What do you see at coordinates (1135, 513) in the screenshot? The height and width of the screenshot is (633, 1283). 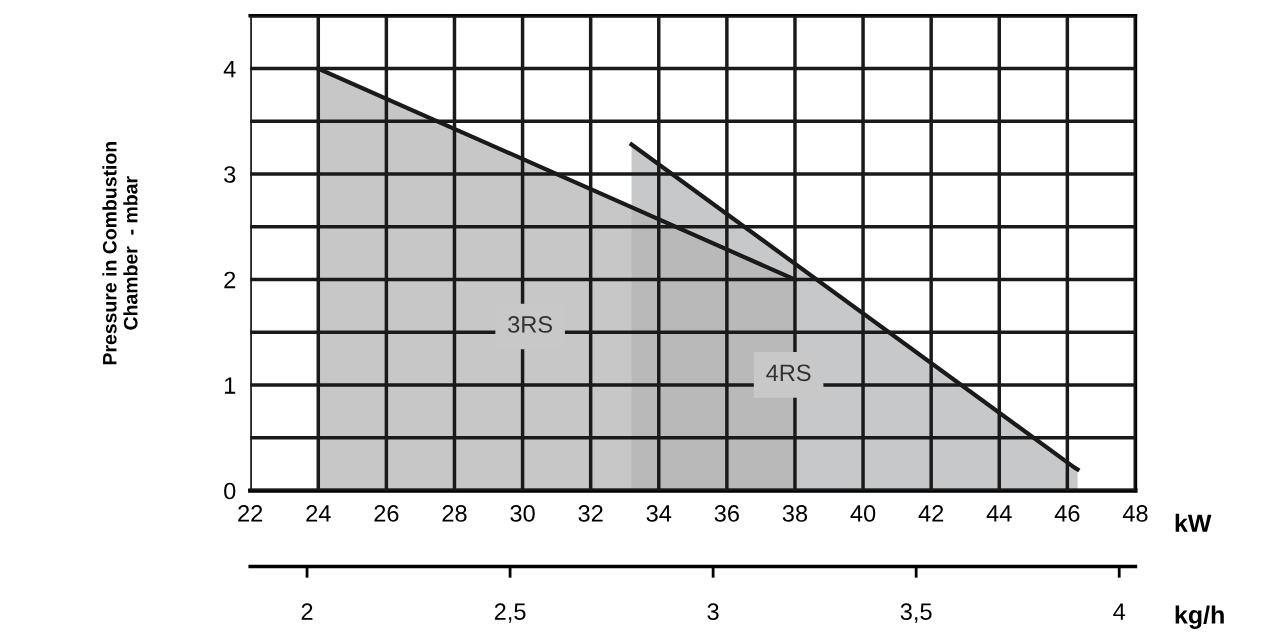 I see `x-tick-label: 48` at bounding box center [1135, 513].